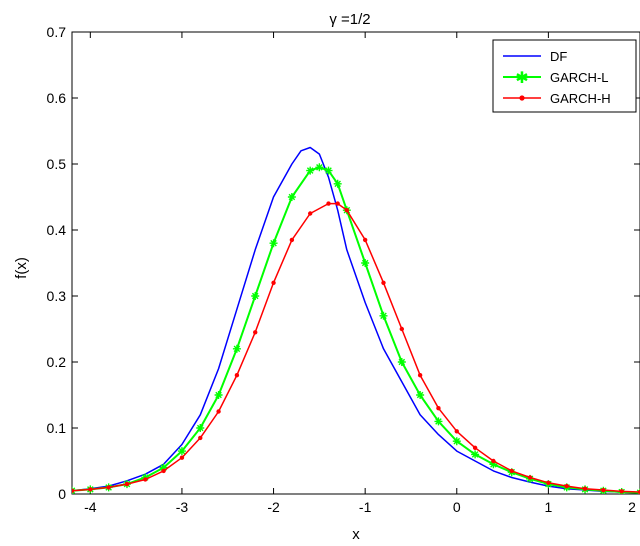 The image size is (640, 546). What do you see at coordinates (521, 77) in the screenshot?
I see `legend-marker-garch-l: ✱` at bounding box center [521, 77].